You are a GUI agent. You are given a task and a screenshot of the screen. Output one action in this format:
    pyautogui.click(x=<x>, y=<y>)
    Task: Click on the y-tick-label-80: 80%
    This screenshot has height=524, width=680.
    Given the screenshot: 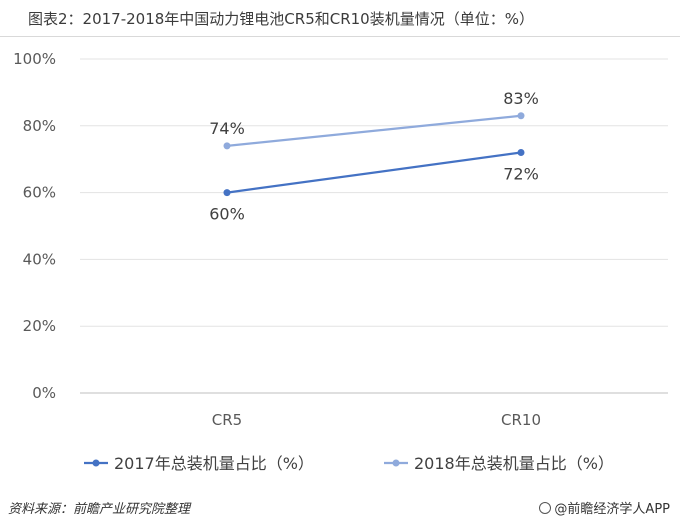 What is the action you would take?
    pyautogui.click(x=39, y=126)
    